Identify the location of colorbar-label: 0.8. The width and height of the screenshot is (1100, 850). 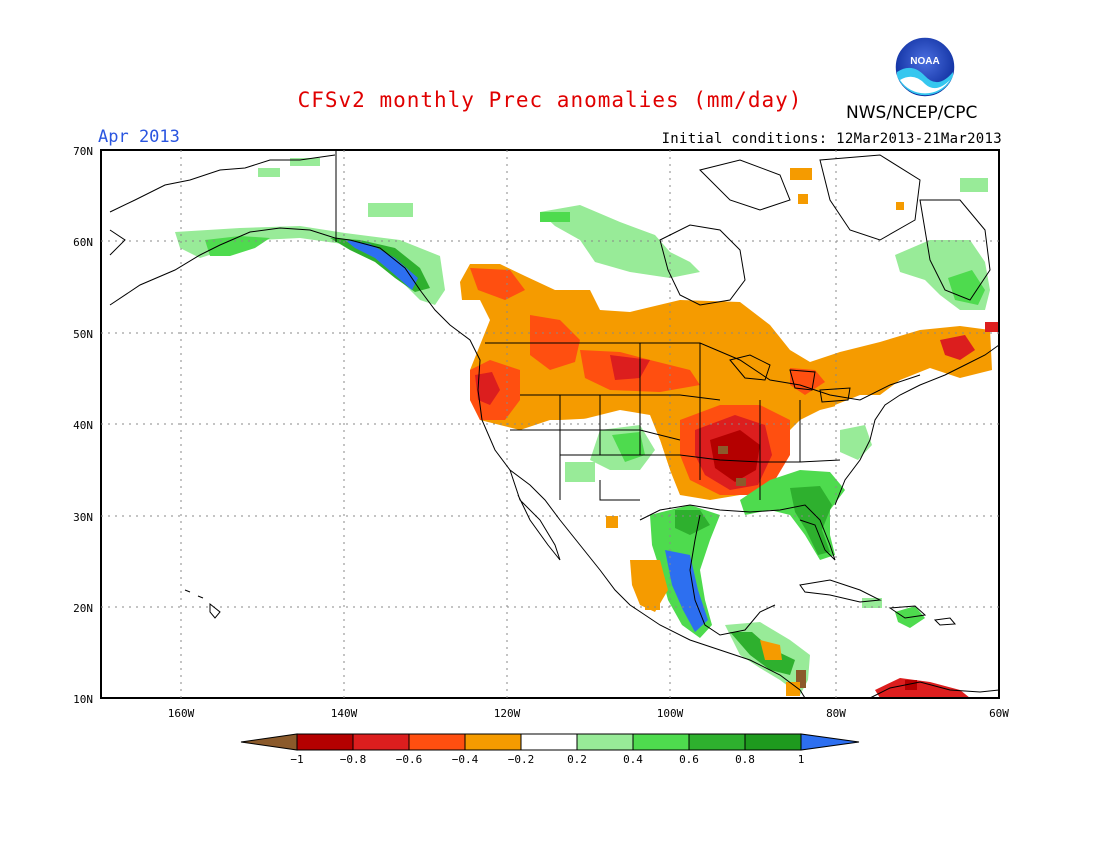
(745, 759).